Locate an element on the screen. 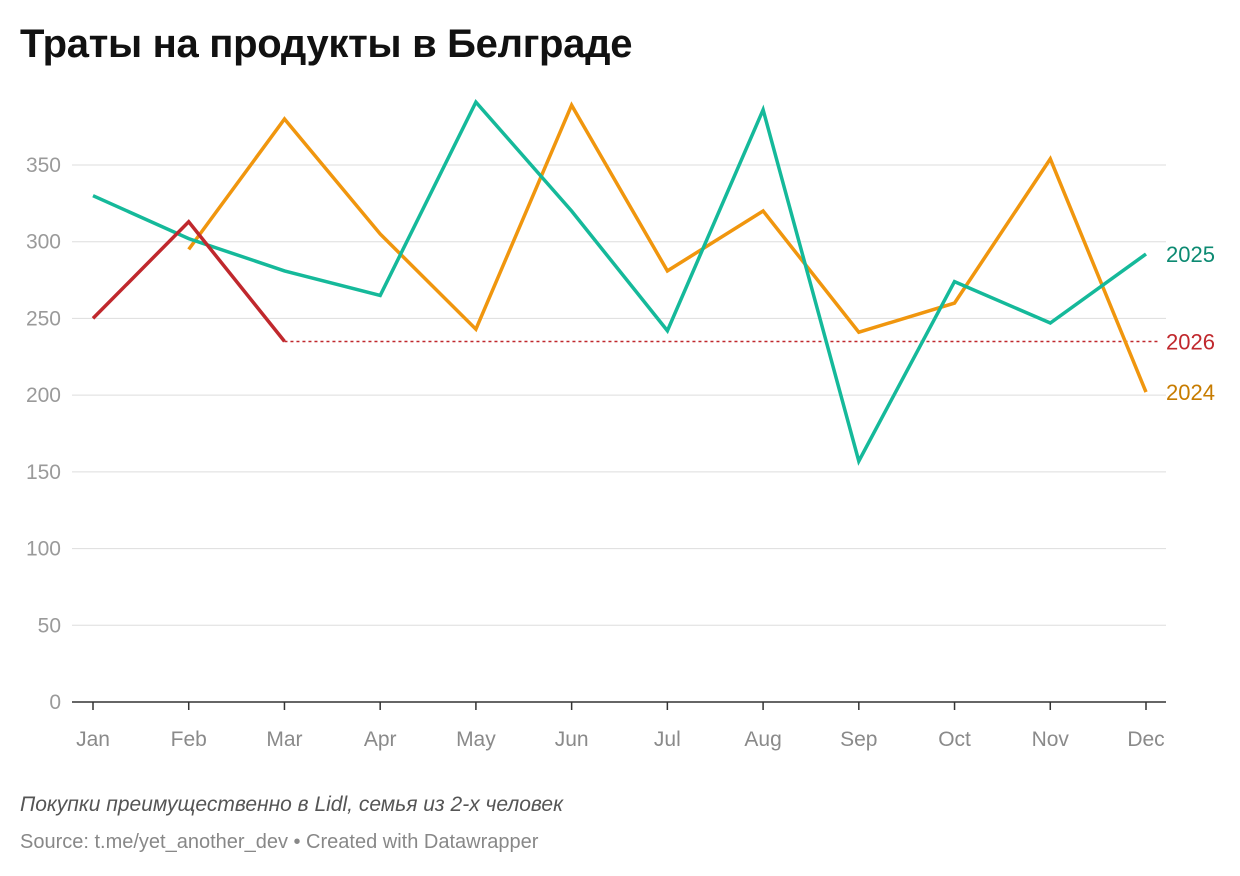 Image resolution: width=1240 pixels, height=876 pixels. x-tick-label: Mar is located at coordinates (284, 739).